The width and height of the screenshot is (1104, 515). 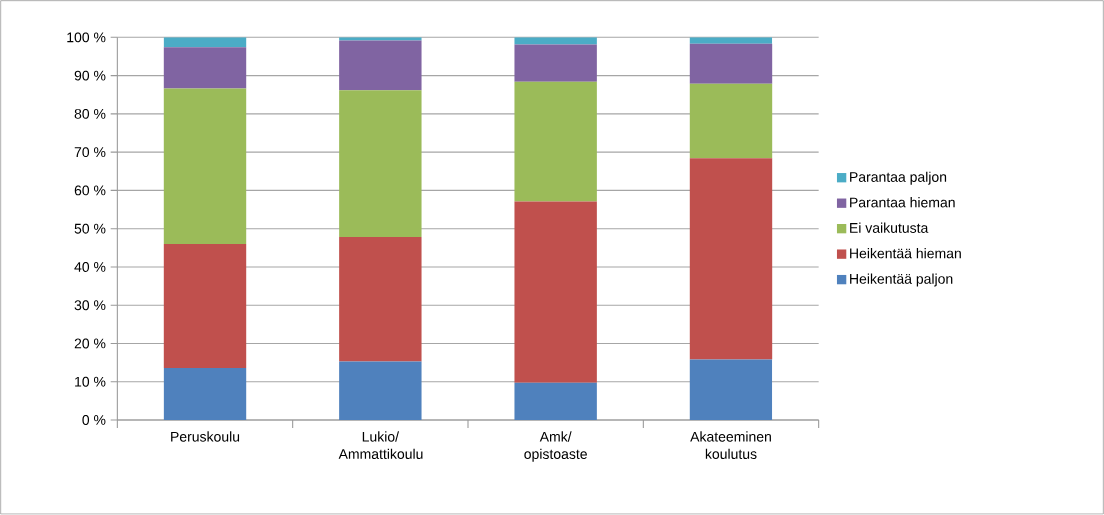 What do you see at coordinates (901, 280) in the screenshot?
I see `legend-label: Heikentää paljon` at bounding box center [901, 280].